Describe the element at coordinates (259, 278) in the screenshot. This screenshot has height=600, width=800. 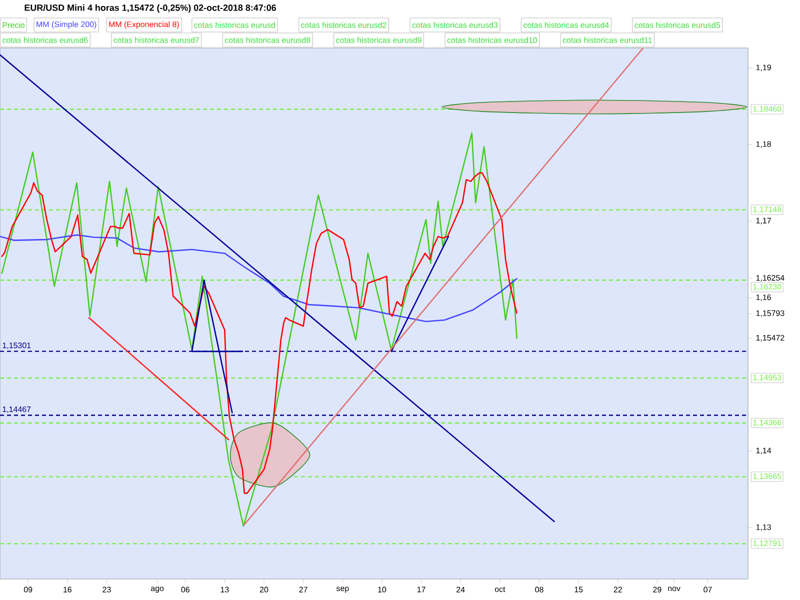
I see `line-series` at that location.